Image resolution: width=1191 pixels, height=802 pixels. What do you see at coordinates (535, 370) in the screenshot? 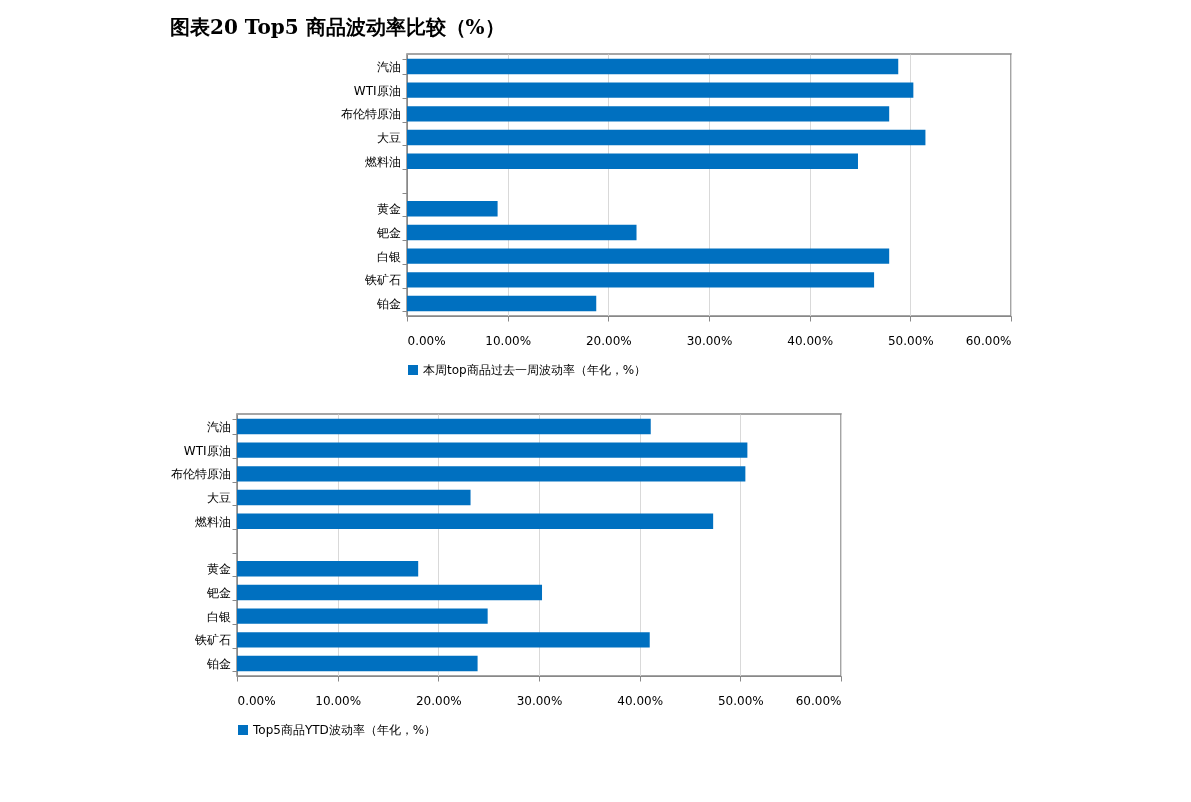
I see `legend-label: 本周top商品过去一周波动率（年化，%）` at bounding box center [535, 370].